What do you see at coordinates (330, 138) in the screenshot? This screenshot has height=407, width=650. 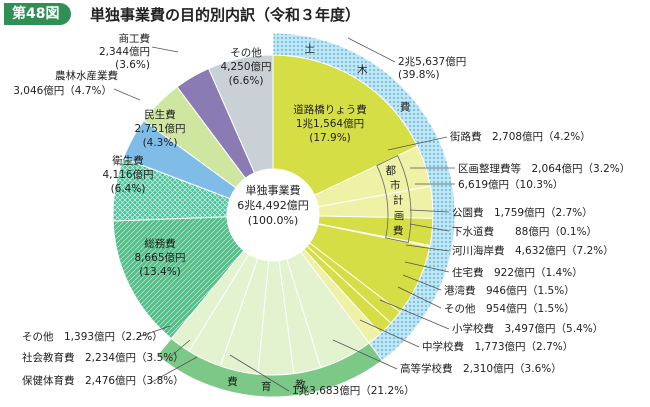 I see `road-label-pct: (17.9%)` at bounding box center [330, 138].